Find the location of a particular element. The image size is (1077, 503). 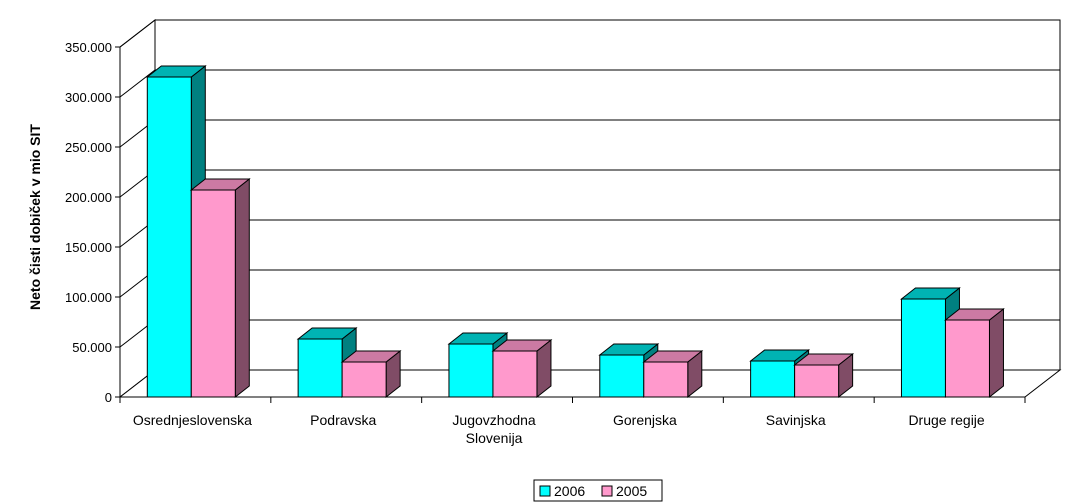

y-tick-label: 300.000 is located at coordinates (88, 97).